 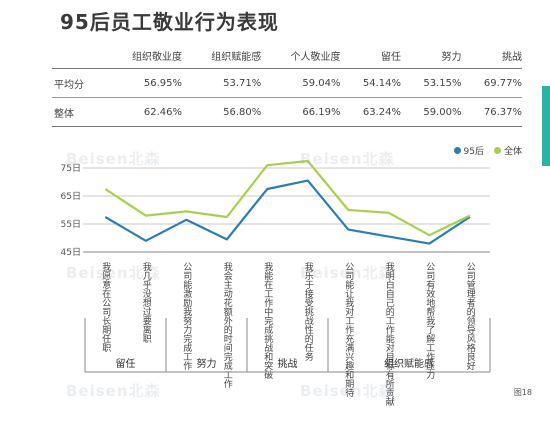 What do you see at coordinates (491, 83) in the screenshot?
I see `table-cell: 69.77%` at bounding box center [491, 83].